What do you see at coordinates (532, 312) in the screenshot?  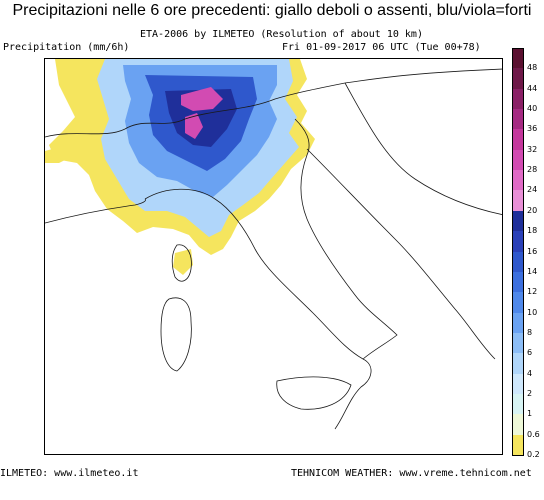 I see `legend-tick: 10` at bounding box center [532, 312].